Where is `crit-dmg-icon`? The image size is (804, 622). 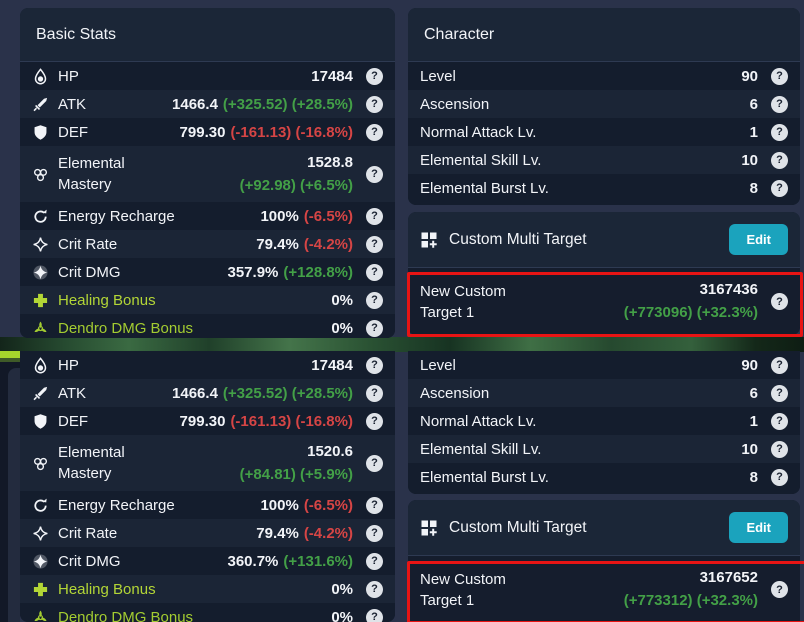 crit-dmg-icon is located at coordinates (40, 561).